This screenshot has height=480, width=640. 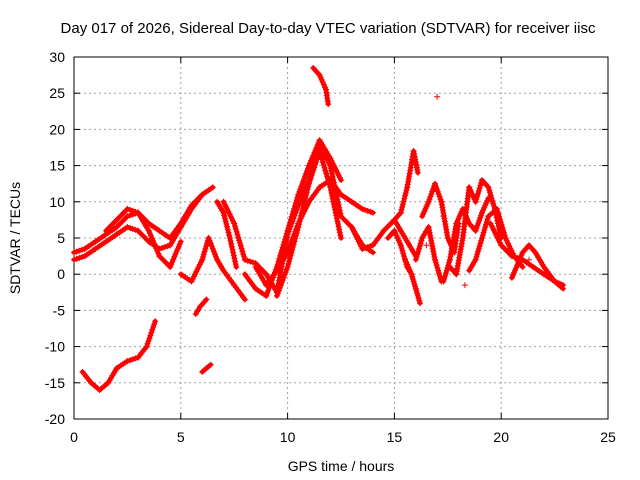 What do you see at coordinates (57, 202) in the screenshot?
I see `y-tick-label: 10` at bounding box center [57, 202].